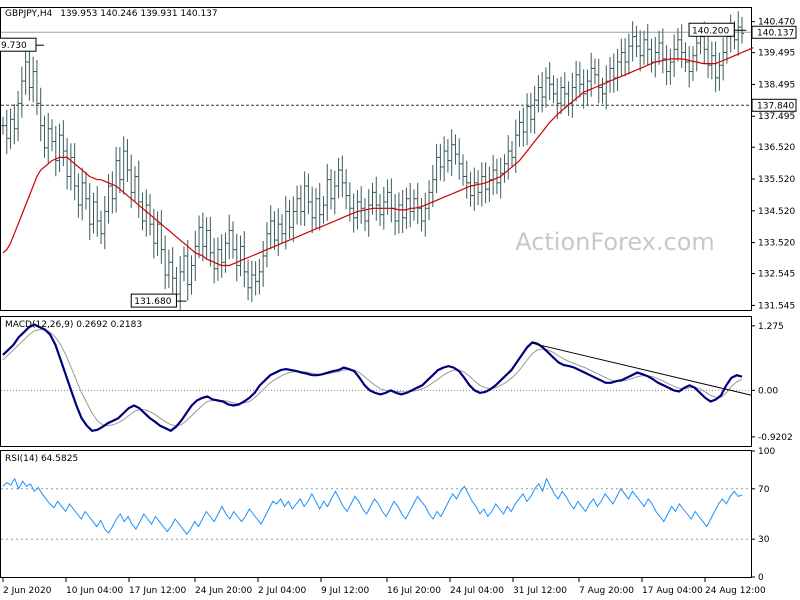  What do you see at coordinates (776, 212) in the screenshot?
I see `price-tick-label: 134.520` at bounding box center [776, 212].